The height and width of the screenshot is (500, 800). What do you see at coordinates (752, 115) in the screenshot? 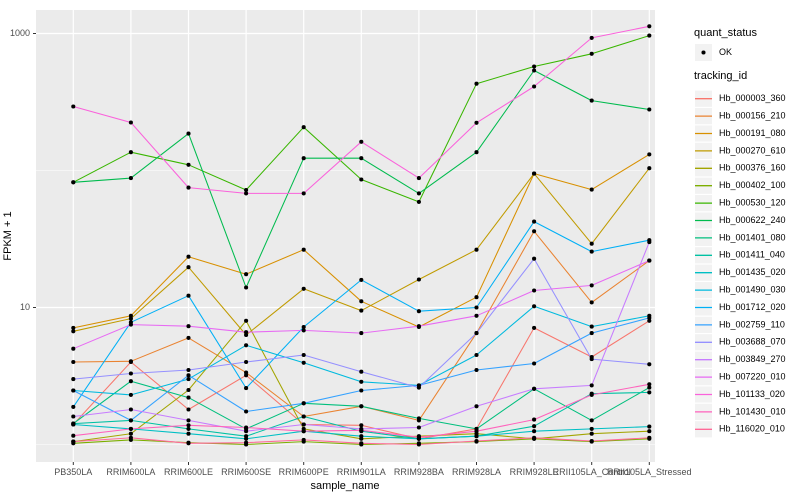
I see `legend-label-tracking-id: Hb_000156_210` at bounding box center [752, 115].